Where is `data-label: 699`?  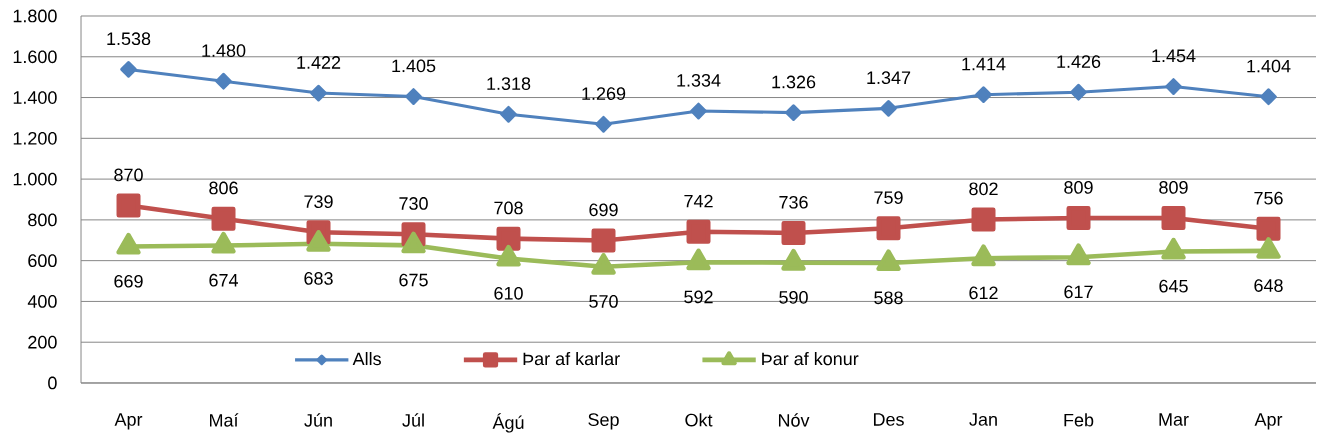
data-label: 699 is located at coordinates (603, 210).